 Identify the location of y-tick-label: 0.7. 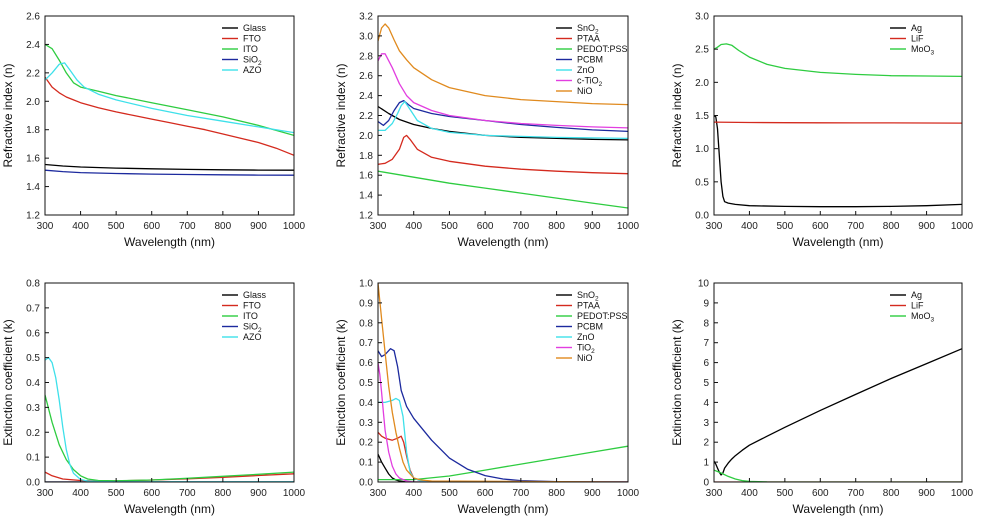
(366, 343).